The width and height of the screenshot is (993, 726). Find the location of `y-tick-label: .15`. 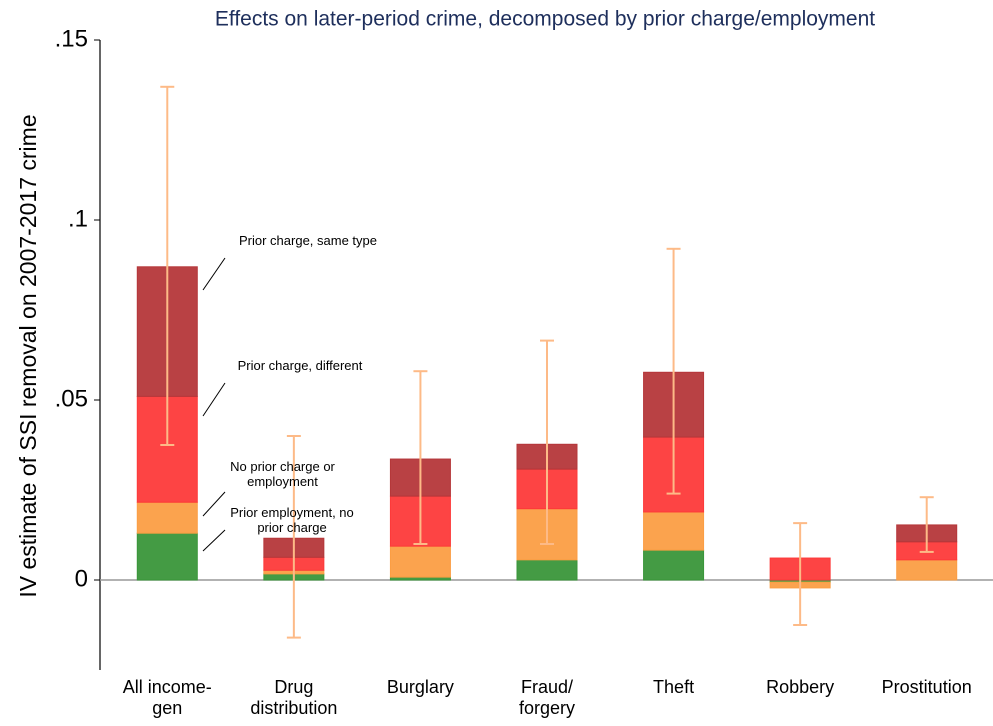

y-tick-label: .15 is located at coordinates (71, 38).